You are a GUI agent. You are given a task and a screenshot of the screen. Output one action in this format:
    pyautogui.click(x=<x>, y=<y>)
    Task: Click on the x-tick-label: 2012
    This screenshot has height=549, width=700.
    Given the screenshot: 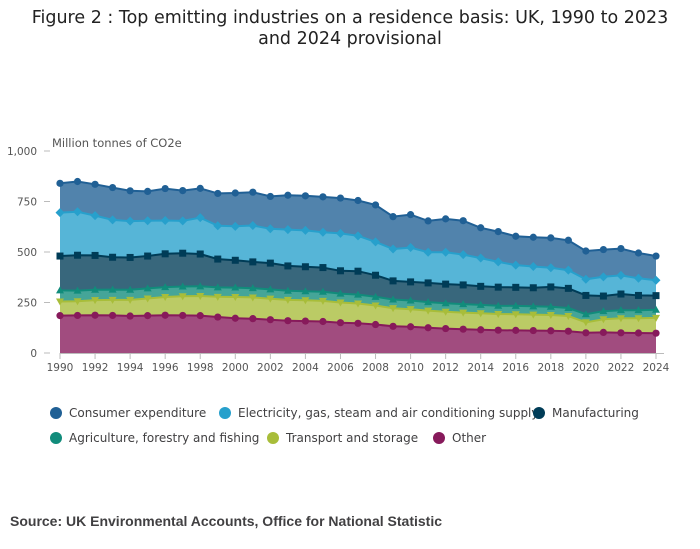 What is the action you would take?
    pyautogui.click(x=445, y=368)
    